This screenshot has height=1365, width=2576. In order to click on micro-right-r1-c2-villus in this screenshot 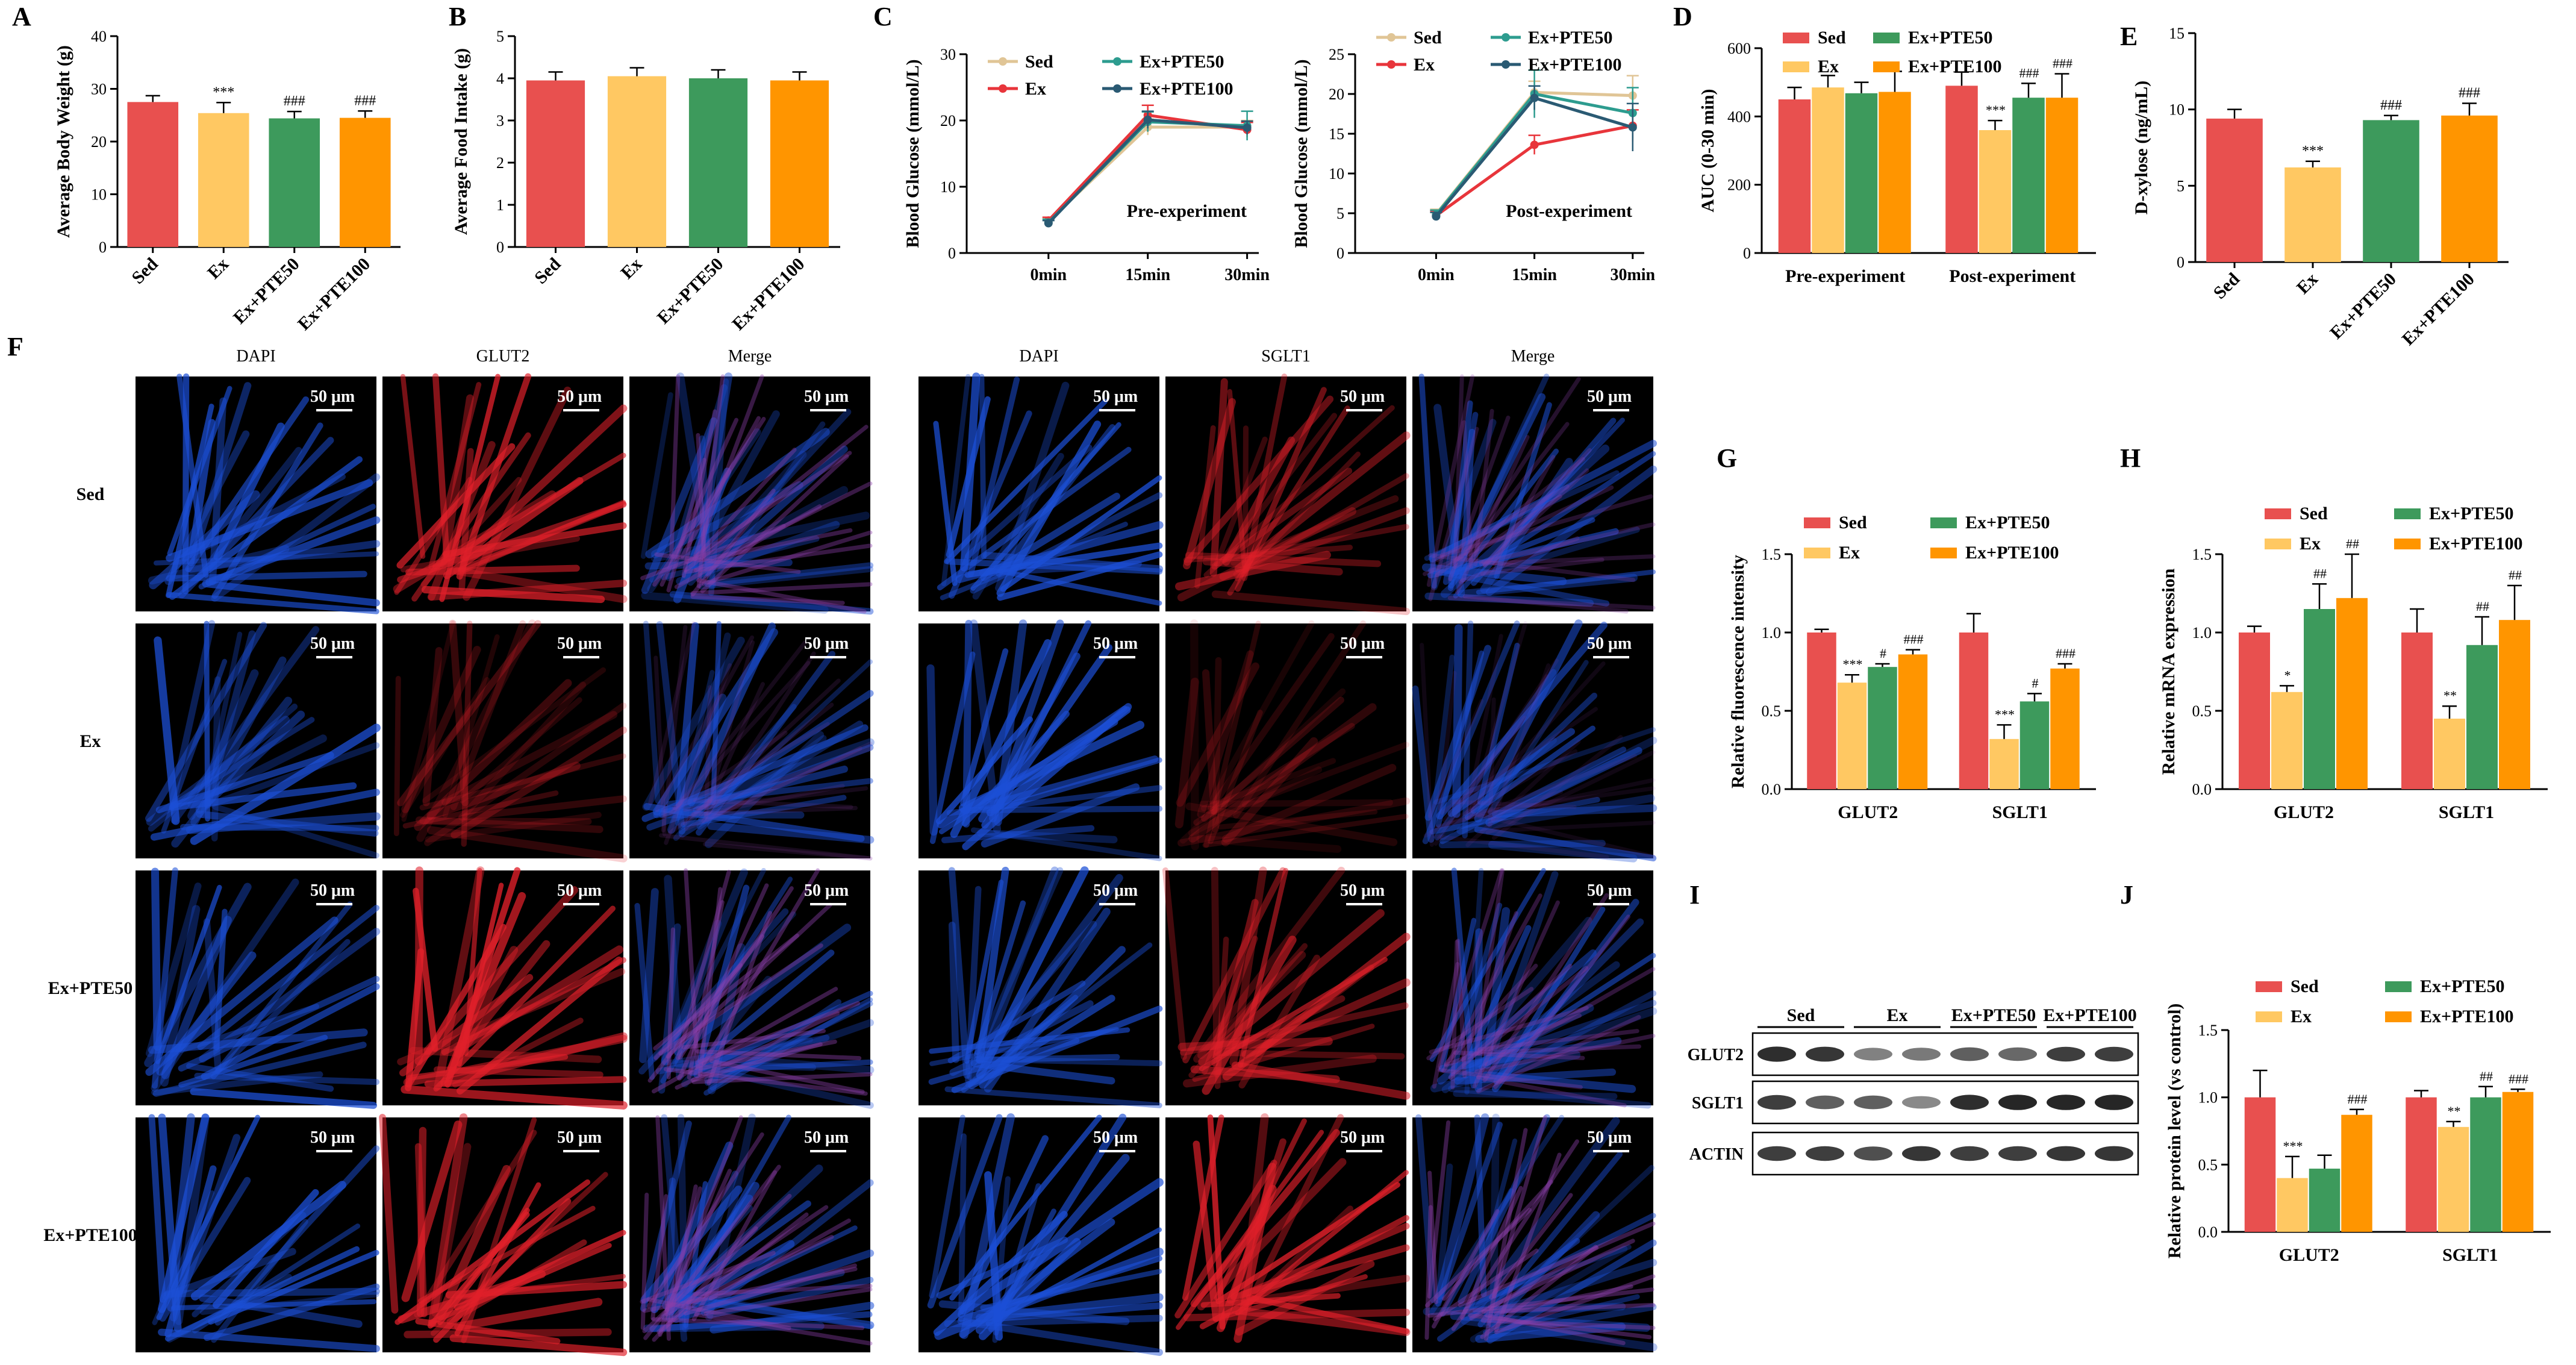, I will do `click(1442, 742)`.